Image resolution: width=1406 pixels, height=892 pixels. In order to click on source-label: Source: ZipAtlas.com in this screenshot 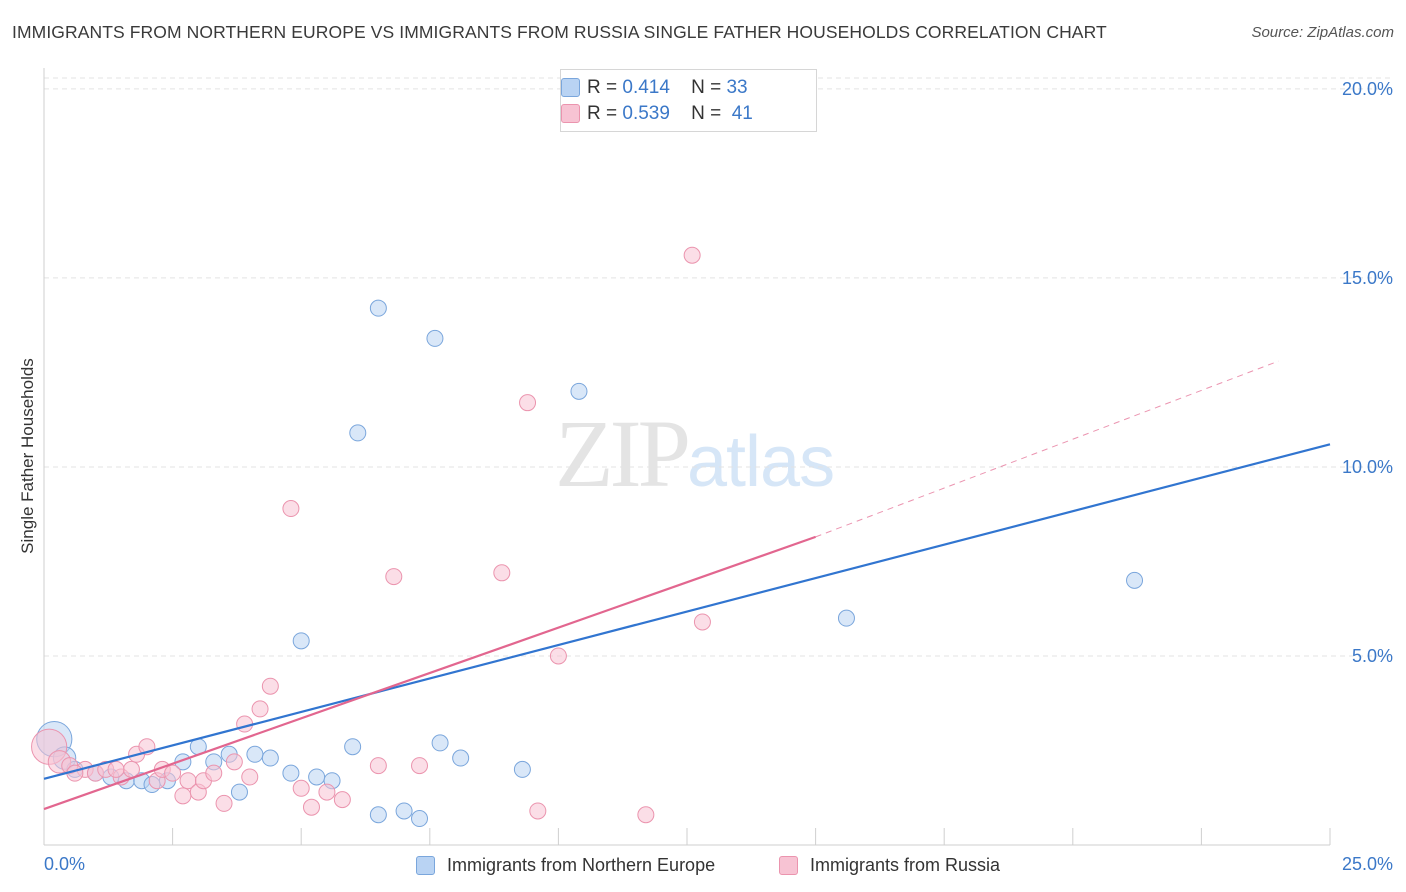, I will do `click(1322, 32)`.